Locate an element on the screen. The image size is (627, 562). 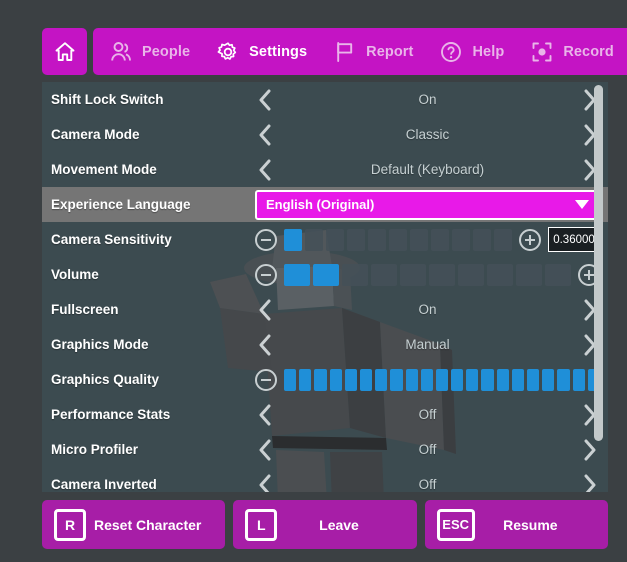
settings-row: Micro Profiler Off is located at coordinates (325, 449).